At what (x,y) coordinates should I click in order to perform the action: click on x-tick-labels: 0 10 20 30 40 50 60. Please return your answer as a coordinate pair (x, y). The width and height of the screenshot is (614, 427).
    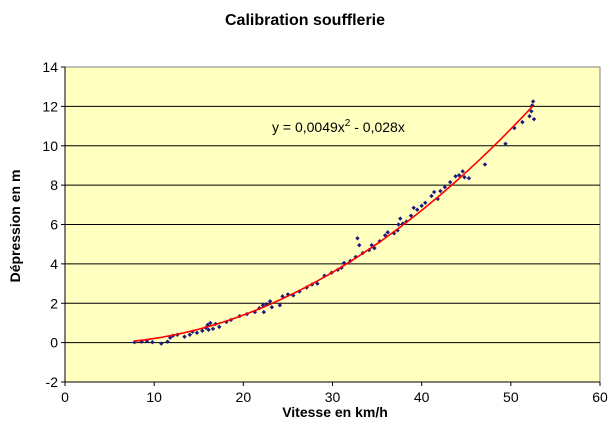
    Looking at the image, I should click on (334, 397).